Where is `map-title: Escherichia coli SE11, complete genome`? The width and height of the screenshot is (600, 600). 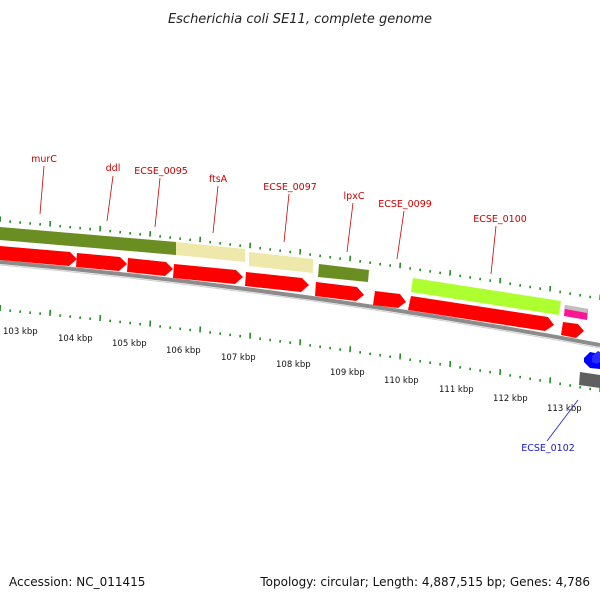 map-title: Escherichia coli SE11, complete genome is located at coordinates (300, 19).